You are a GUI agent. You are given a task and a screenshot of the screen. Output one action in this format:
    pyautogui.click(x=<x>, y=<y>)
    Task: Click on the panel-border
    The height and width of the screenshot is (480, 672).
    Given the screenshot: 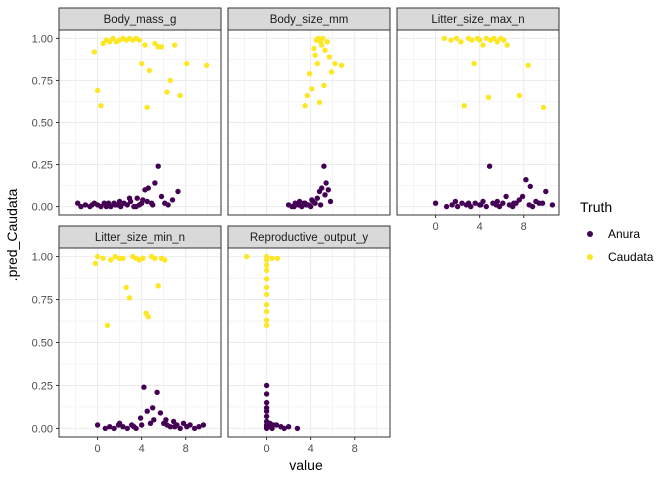 What is the action you would take?
    pyautogui.click(x=309, y=122)
    